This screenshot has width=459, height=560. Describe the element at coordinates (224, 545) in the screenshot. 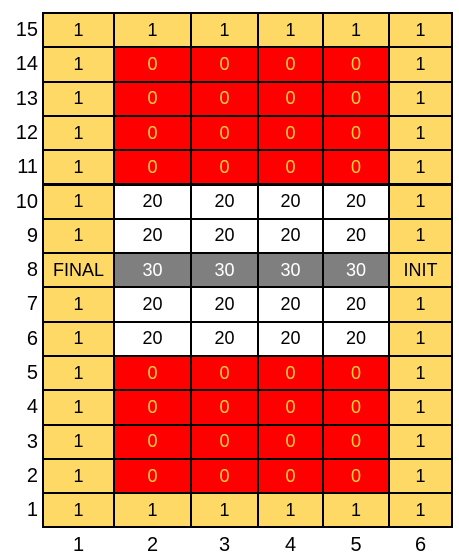

I see `column-label: 3` at that location.